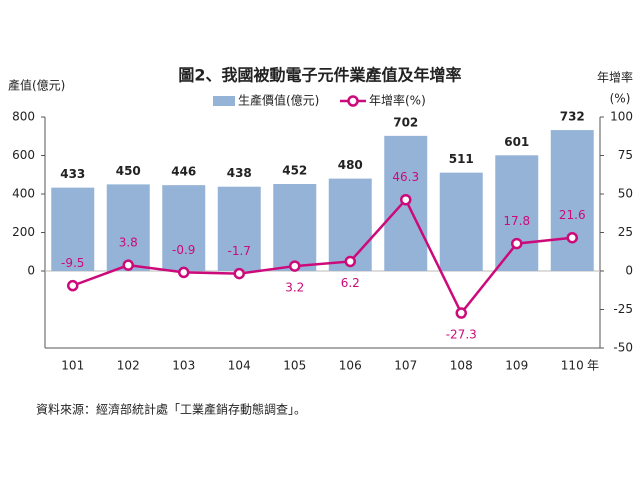  What do you see at coordinates (461, 159) in the screenshot?
I see `bar-label: 511` at bounding box center [461, 159].